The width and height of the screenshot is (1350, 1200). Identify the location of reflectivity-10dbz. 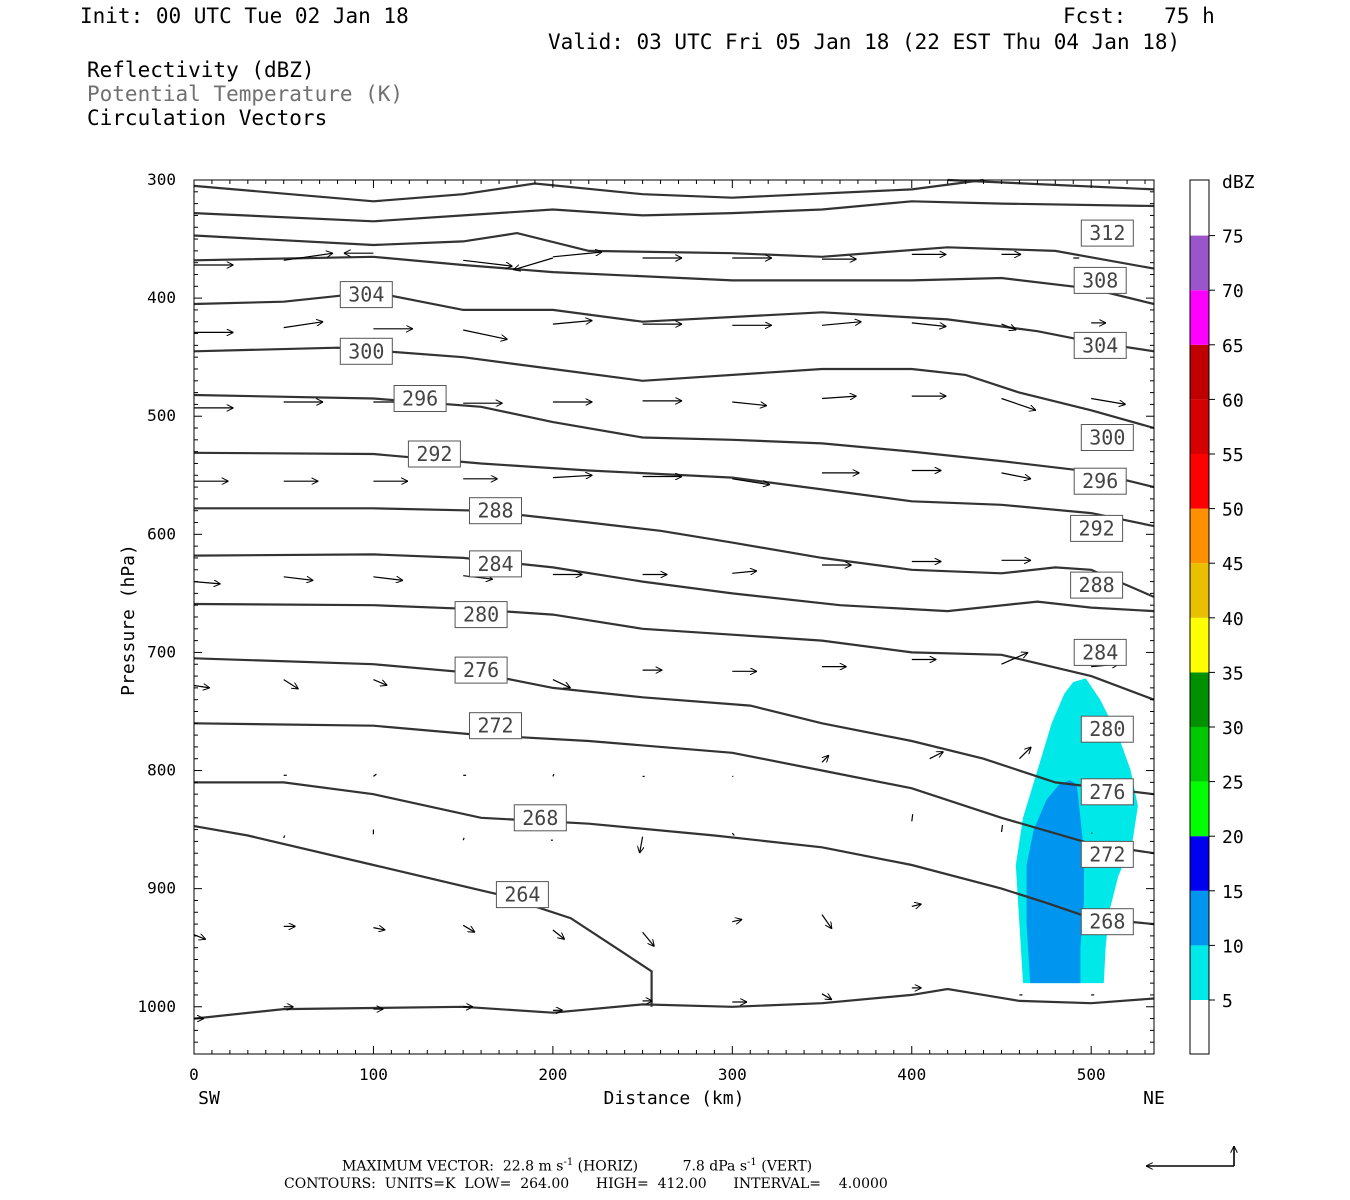
(1055, 882).